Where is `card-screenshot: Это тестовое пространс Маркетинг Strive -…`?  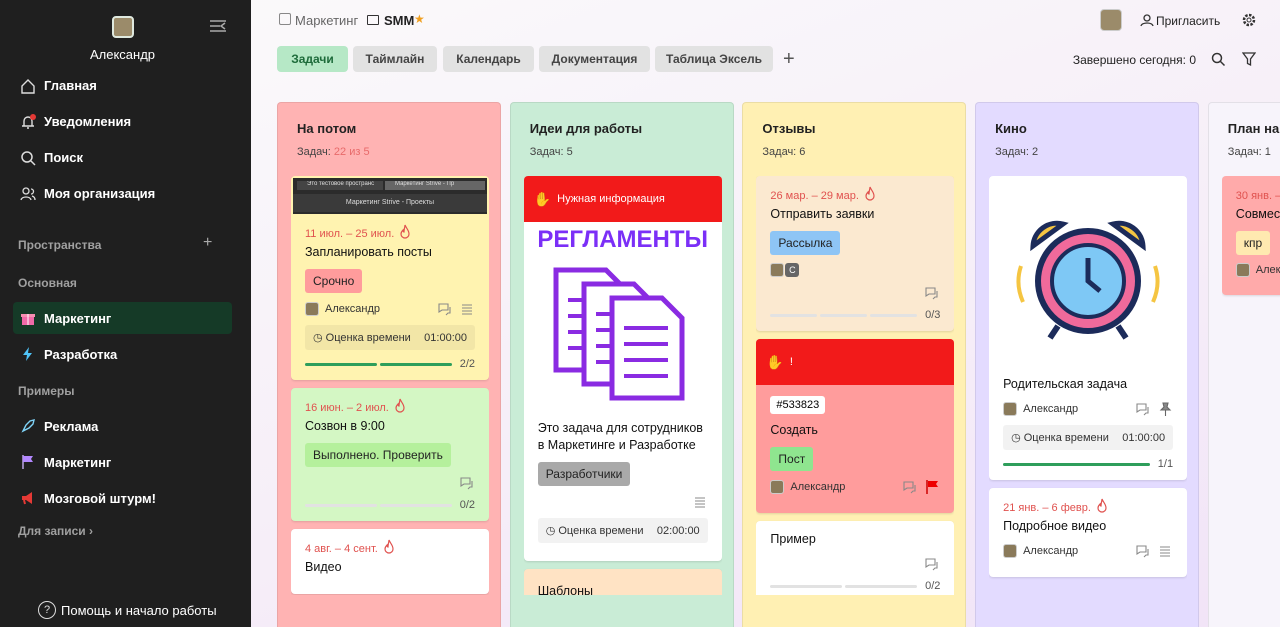
card-screenshot: Это тестовое пространс Маркетинг Strive -… is located at coordinates (390, 196).